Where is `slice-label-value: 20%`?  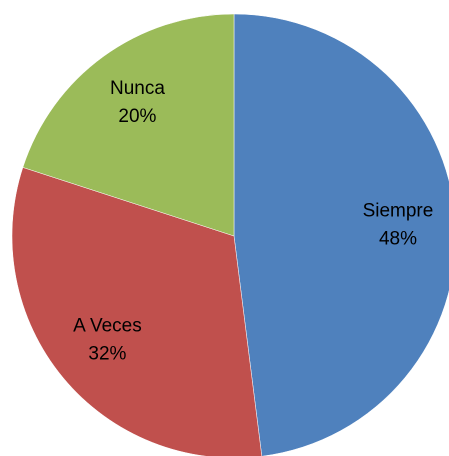 slice-label-value: 20% is located at coordinates (137, 116).